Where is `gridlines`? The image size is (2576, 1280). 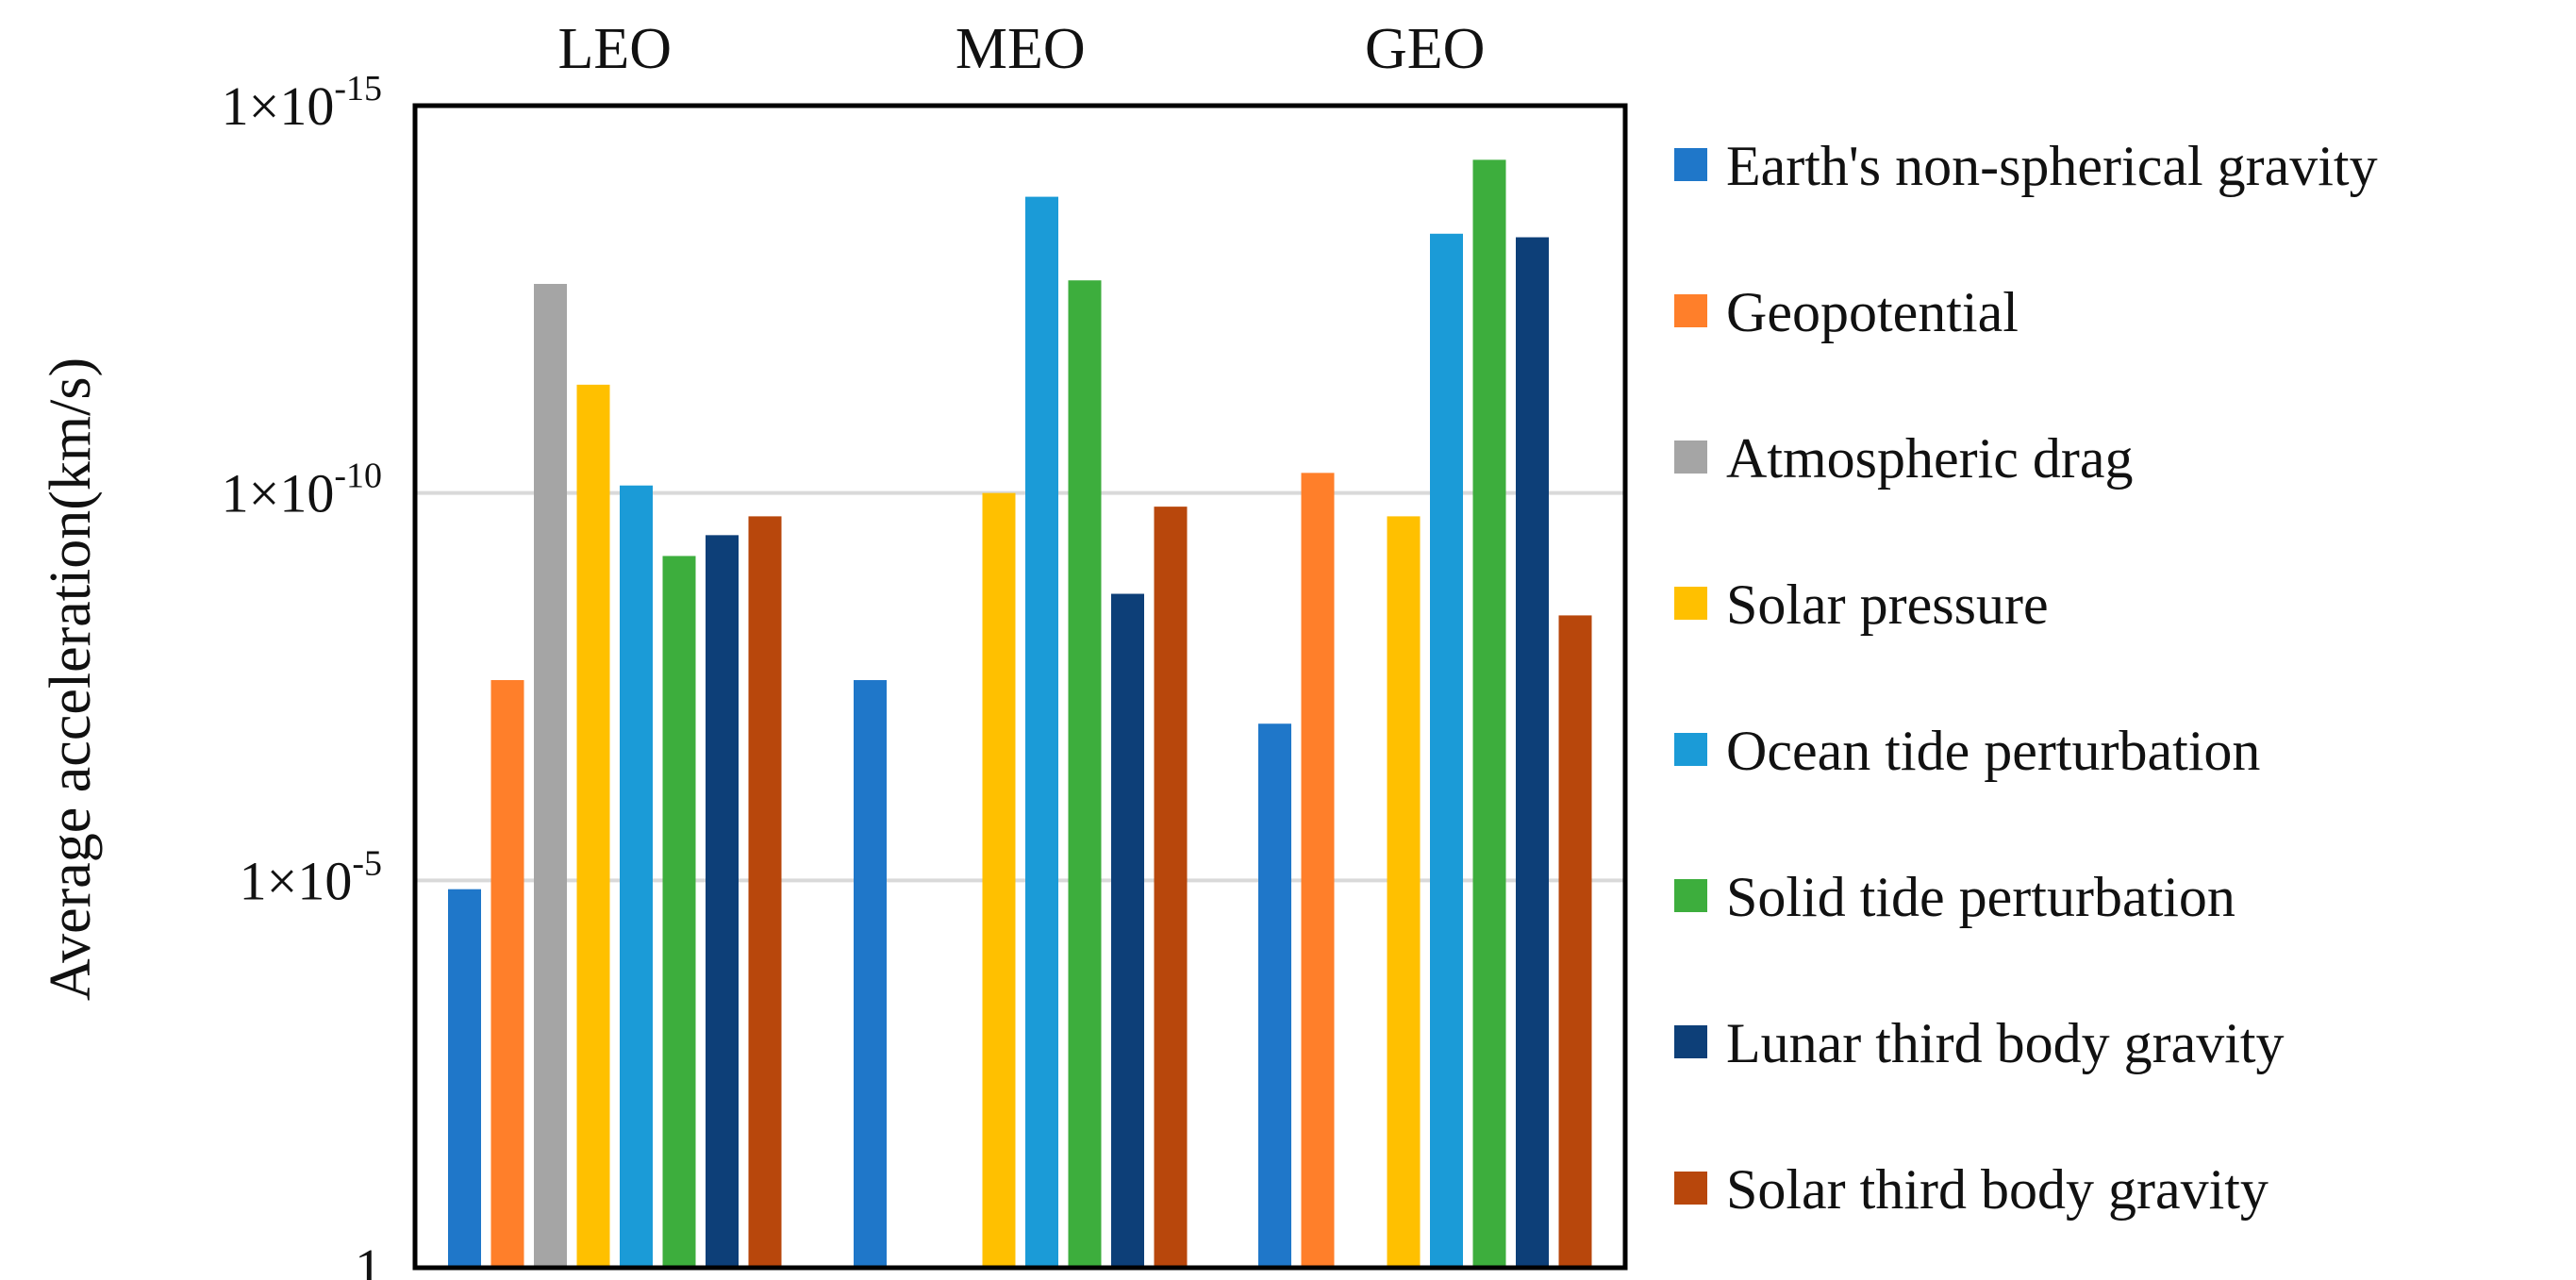
gridlines is located at coordinates (1020, 686).